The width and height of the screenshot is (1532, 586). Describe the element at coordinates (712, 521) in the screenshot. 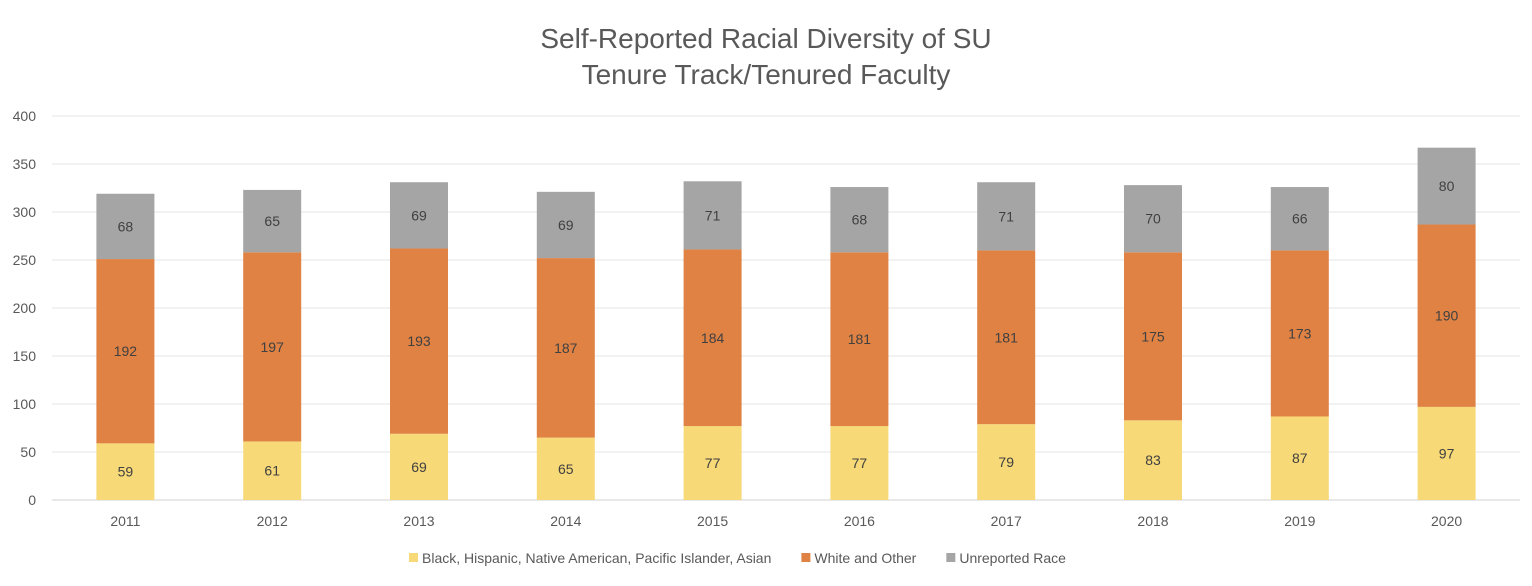

I see `x-tick-label: 2015` at that location.